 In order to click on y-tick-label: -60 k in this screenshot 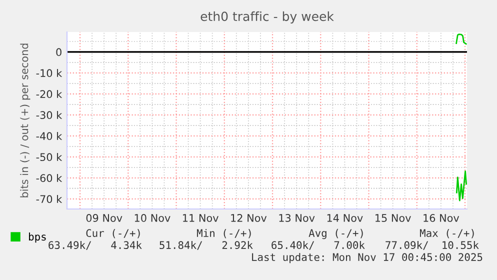, I will do `click(49, 178)`.